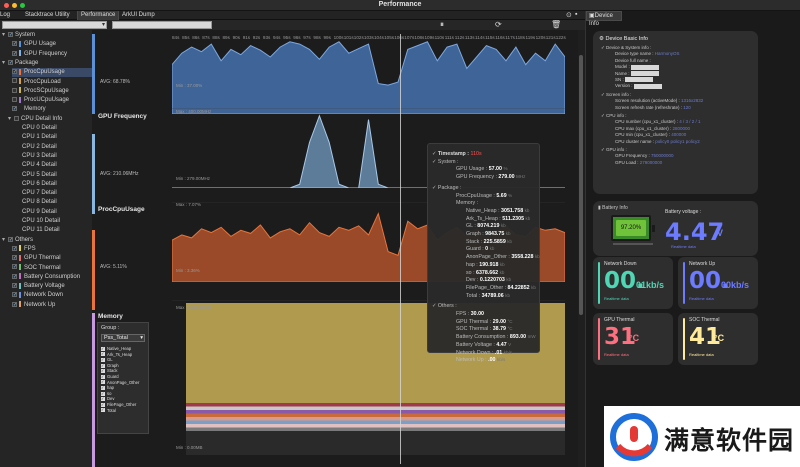 The image size is (800, 467). I want to click on metric-title: Network Up, so click(702, 264).